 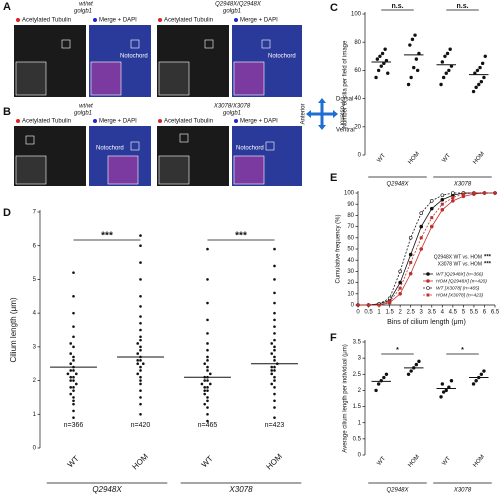 What do you see at coordinates (443, 313) in the screenshot?
I see `x-tick-label: 4` at bounding box center [443, 313].